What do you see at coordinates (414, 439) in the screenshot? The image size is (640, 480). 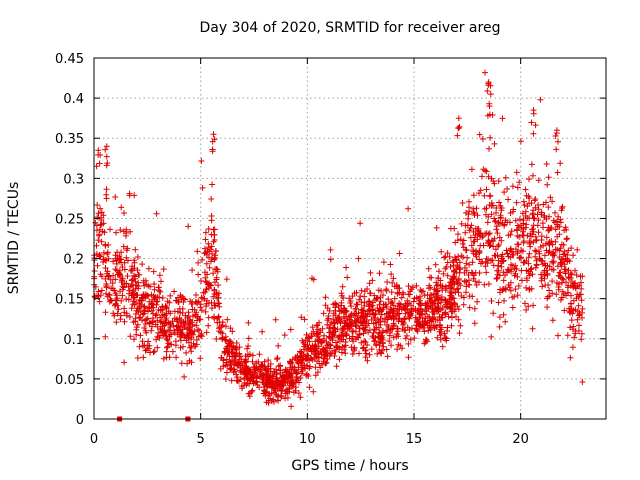 I see `x-tick-label: 15` at bounding box center [414, 439].